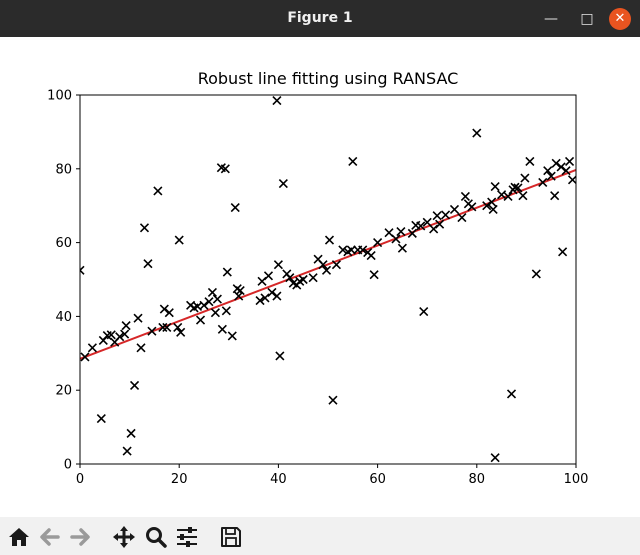  I want to click on home-icon, so click(19, 537).